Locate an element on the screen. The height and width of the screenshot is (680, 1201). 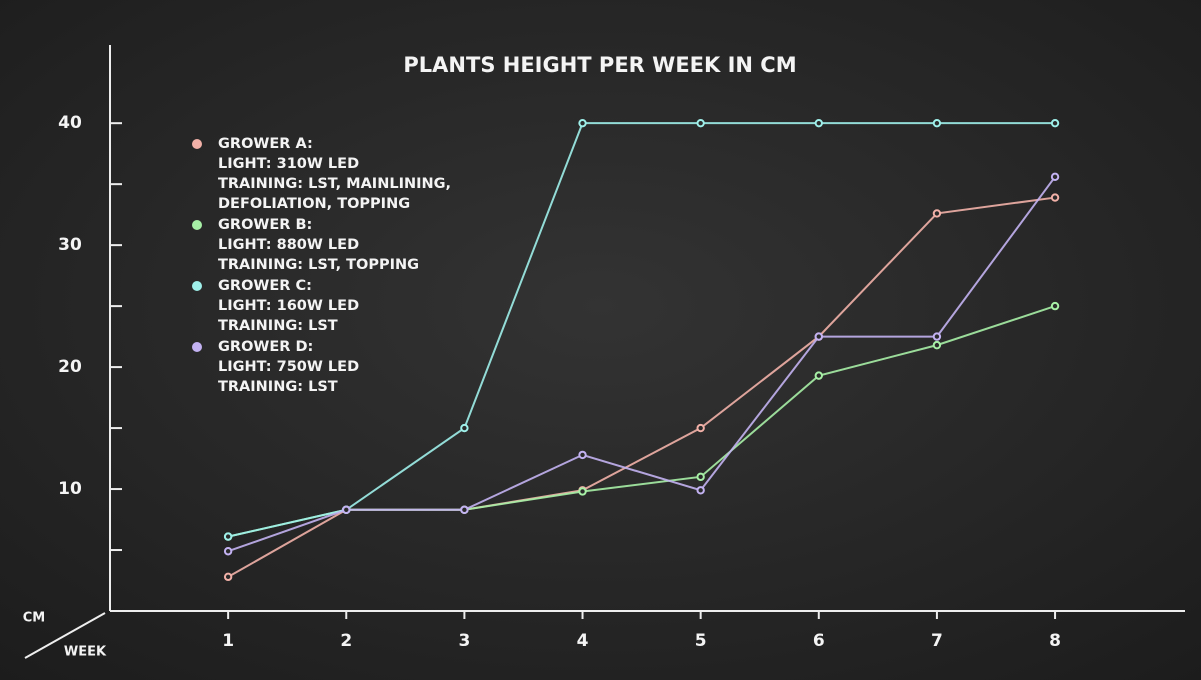
legend-detail: TRAINING: LST, MAINLINING, is located at coordinates (334, 184).